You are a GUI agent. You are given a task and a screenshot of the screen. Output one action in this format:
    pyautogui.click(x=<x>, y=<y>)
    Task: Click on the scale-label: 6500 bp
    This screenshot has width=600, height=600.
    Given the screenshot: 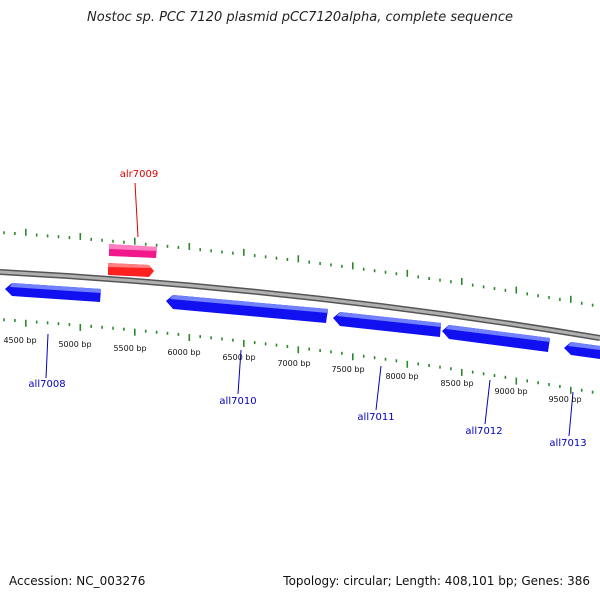 What is the action you would take?
    pyautogui.click(x=238, y=357)
    